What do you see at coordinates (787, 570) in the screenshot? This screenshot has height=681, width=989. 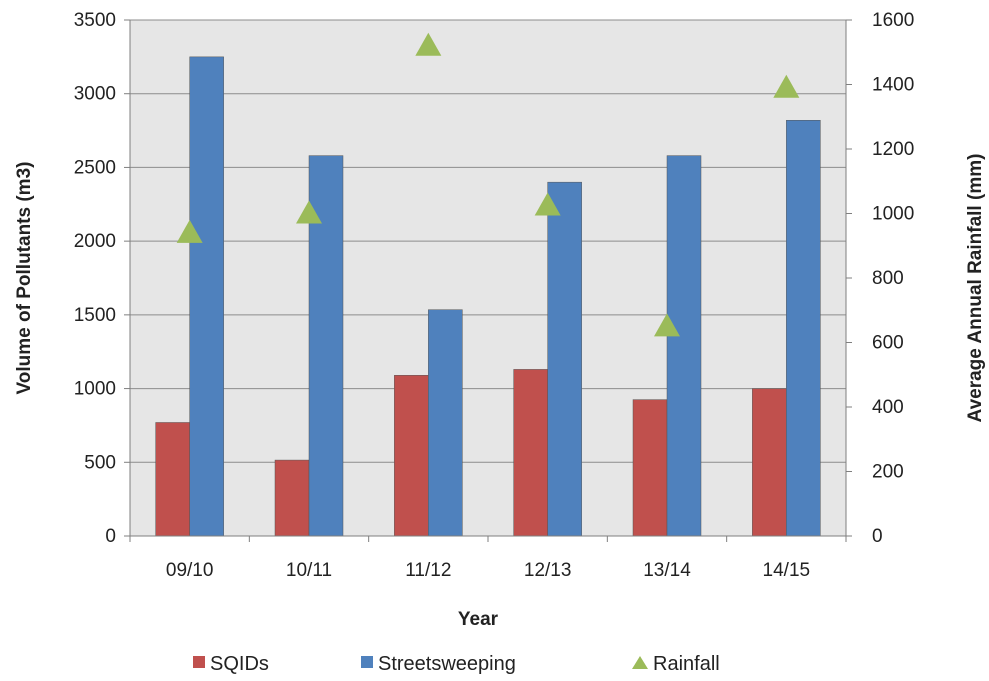 I see `x-tick-label: 14/15` at bounding box center [787, 570].